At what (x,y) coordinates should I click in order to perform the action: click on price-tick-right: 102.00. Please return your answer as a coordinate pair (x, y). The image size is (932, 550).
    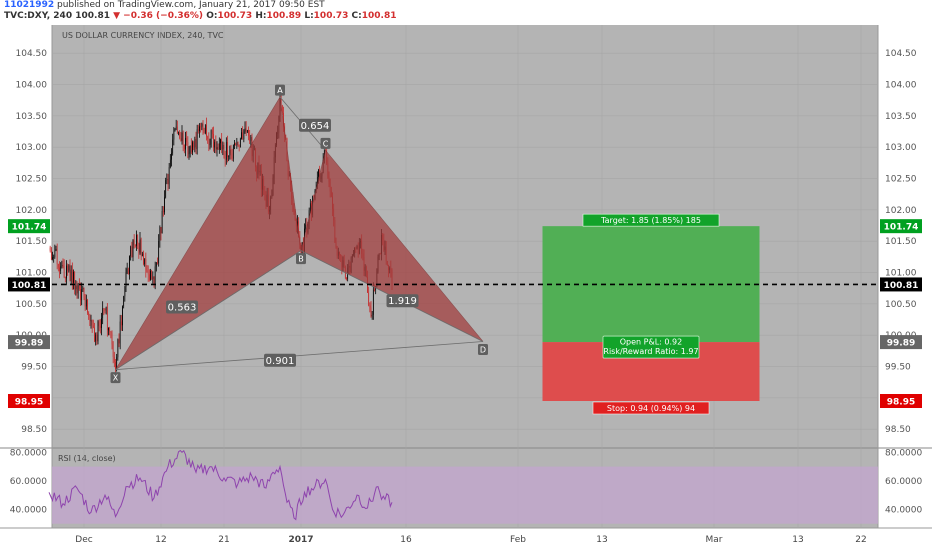
    Looking at the image, I should click on (901, 211).